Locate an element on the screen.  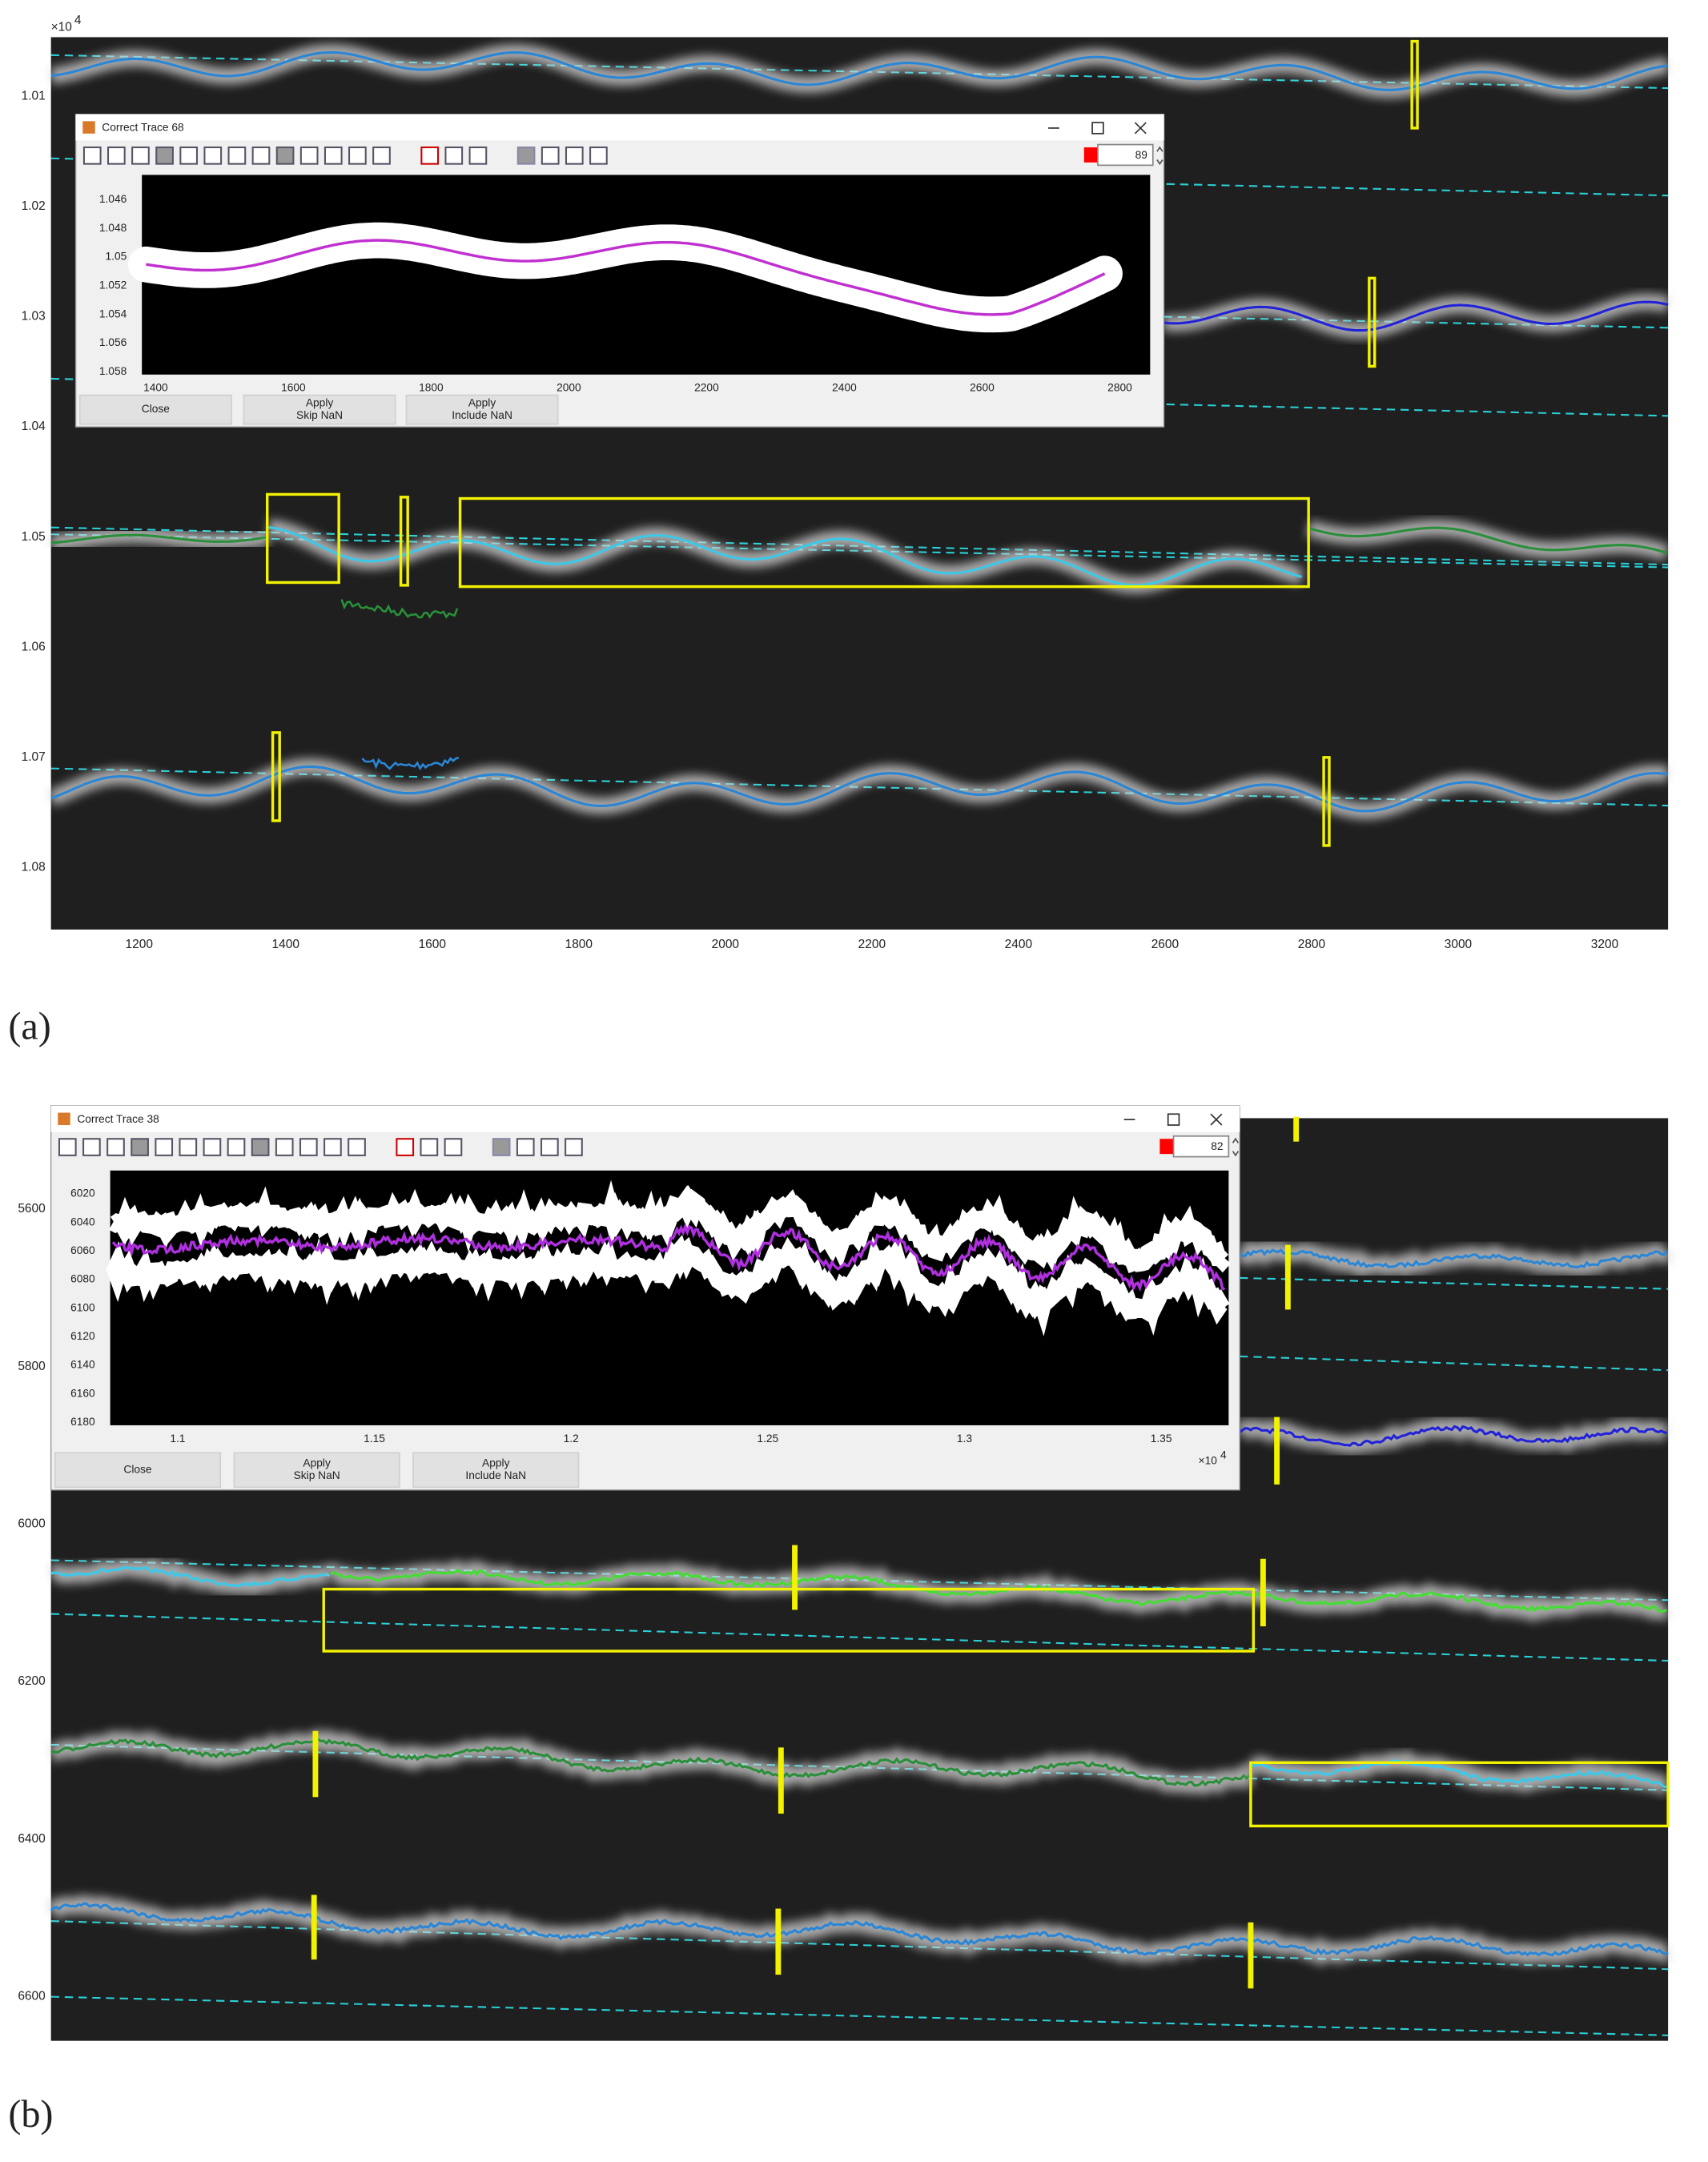
plot-y-tick-label: 6060 is located at coordinates (83, 1250).